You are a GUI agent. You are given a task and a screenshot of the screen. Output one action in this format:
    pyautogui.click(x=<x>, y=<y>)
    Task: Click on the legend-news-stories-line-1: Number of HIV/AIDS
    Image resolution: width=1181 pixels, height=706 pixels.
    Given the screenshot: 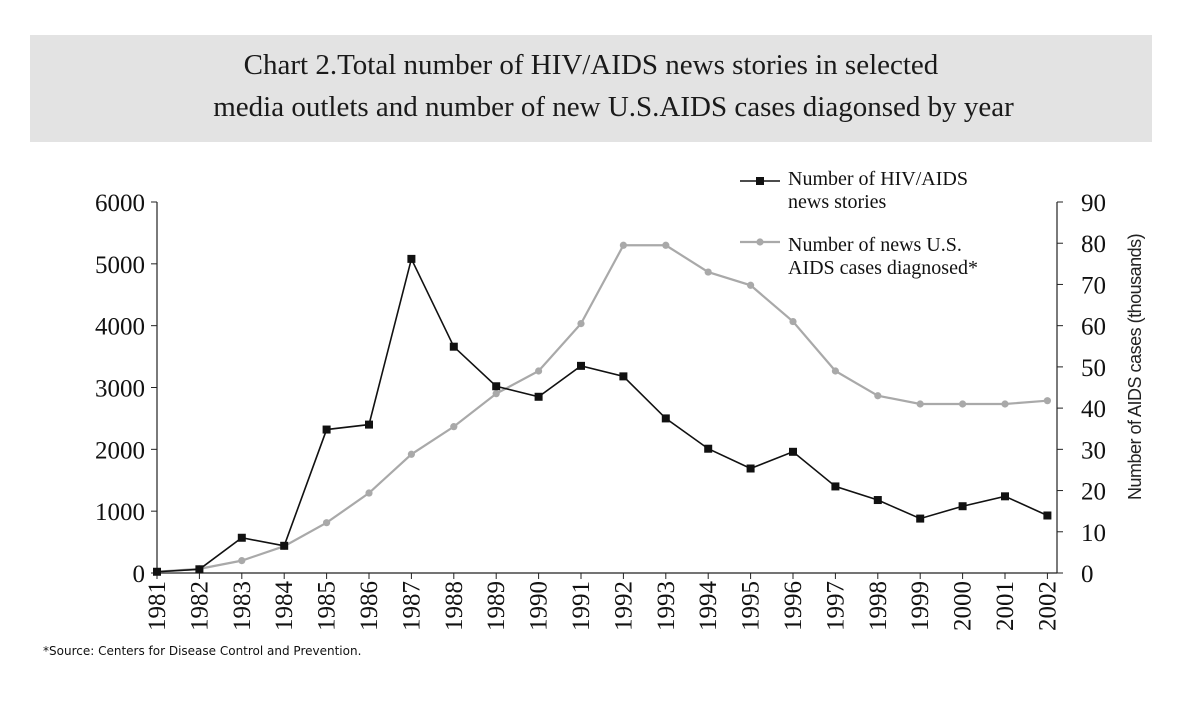 What is the action you would take?
    pyautogui.click(x=878, y=179)
    